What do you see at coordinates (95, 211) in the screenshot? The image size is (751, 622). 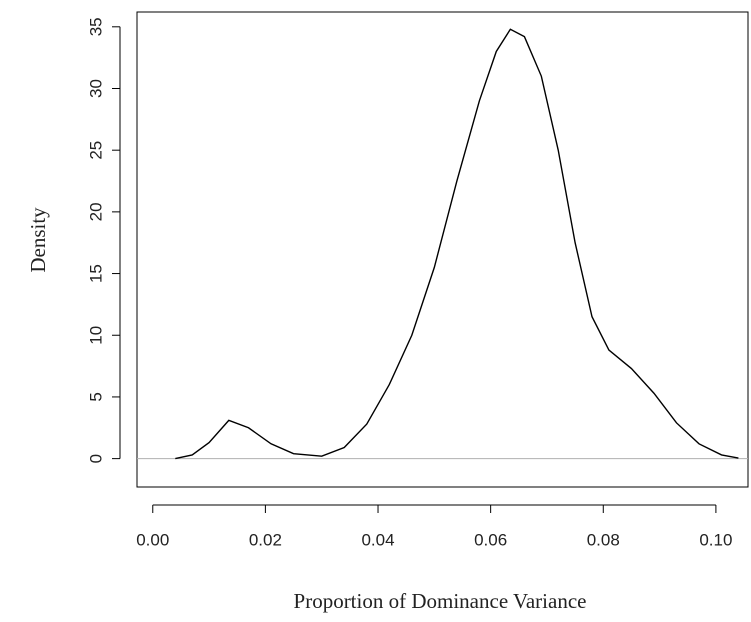 I see `y-tick-label: 20` at bounding box center [95, 211].